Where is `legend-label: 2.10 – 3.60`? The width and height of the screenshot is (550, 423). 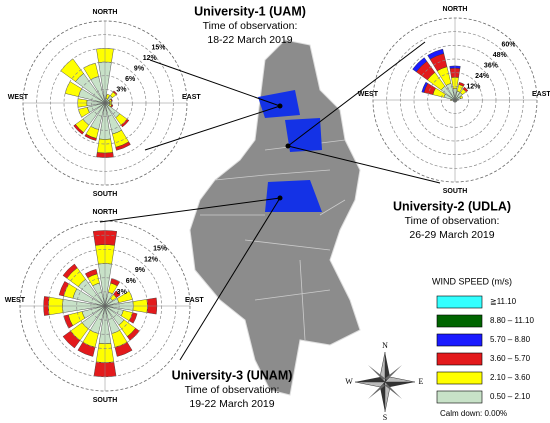 legend-label: 2.10 – 3.60 is located at coordinates (510, 377).